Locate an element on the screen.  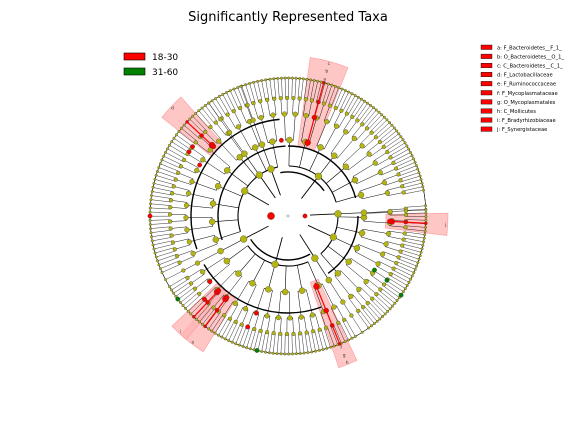
group-2-node is located at coordinates (387, 280).